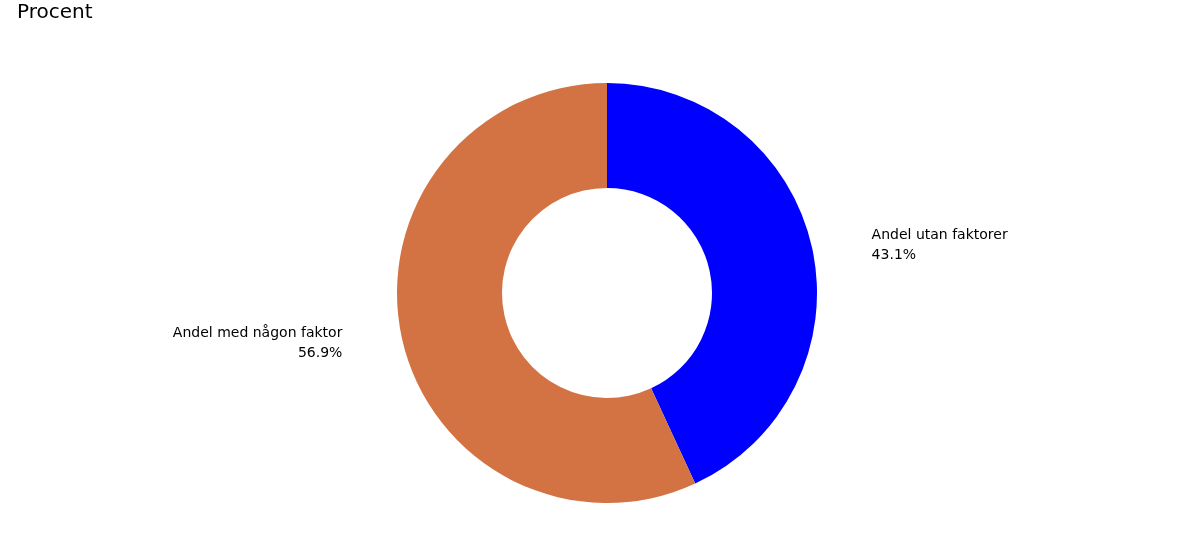  What do you see at coordinates (257, 332) in the screenshot?
I see `slice-label: Andel med någon faktor` at bounding box center [257, 332].